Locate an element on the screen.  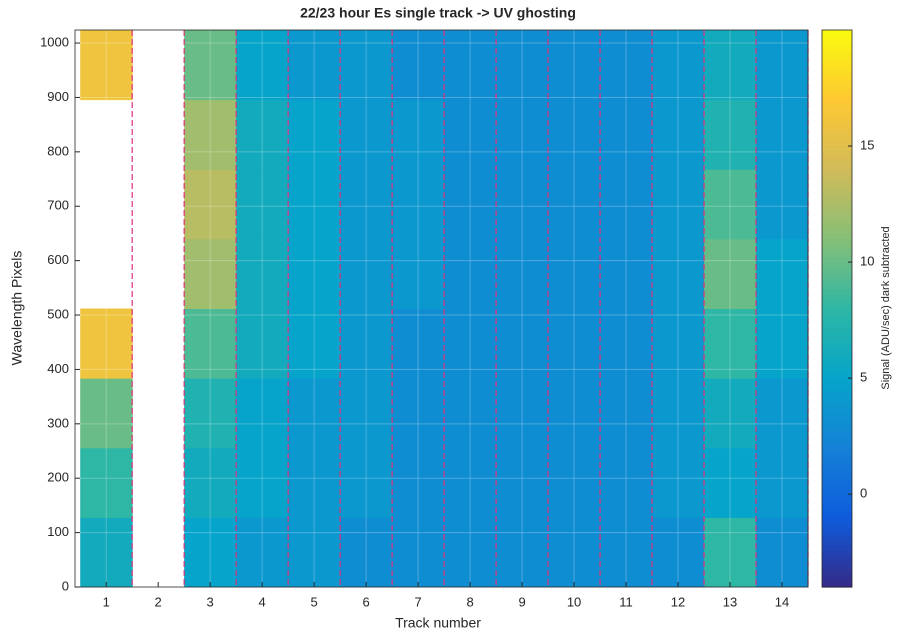
colorbar-tick-label: 5 is located at coordinates (863, 377).